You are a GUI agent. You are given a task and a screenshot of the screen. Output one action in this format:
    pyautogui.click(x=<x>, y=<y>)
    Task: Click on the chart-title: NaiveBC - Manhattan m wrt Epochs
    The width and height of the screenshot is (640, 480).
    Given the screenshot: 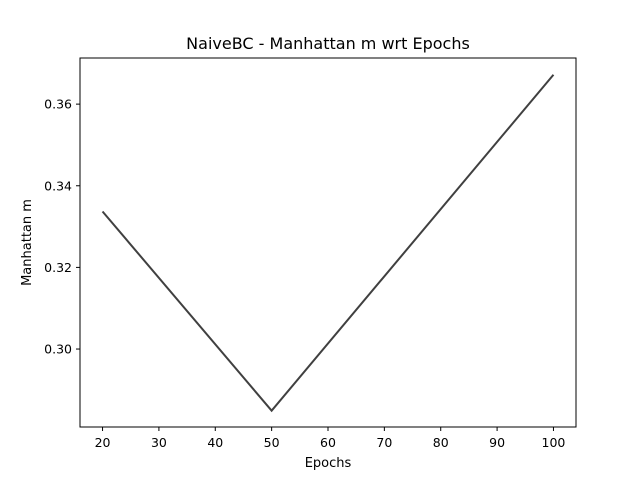 What is the action you would take?
    pyautogui.click(x=328, y=43)
    